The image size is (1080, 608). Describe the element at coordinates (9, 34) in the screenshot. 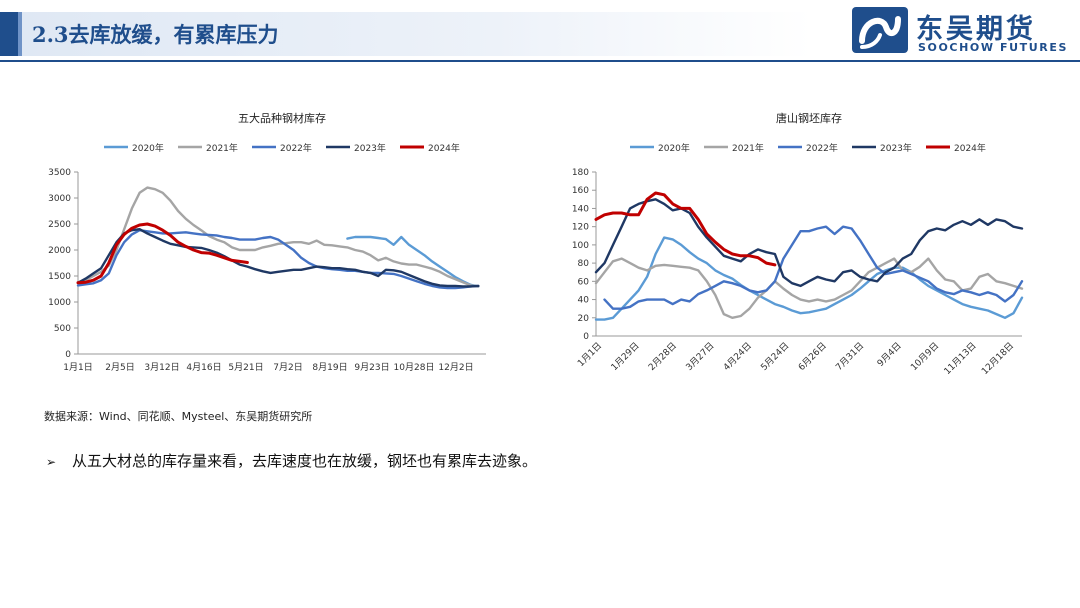

I see `header-accent` at that location.